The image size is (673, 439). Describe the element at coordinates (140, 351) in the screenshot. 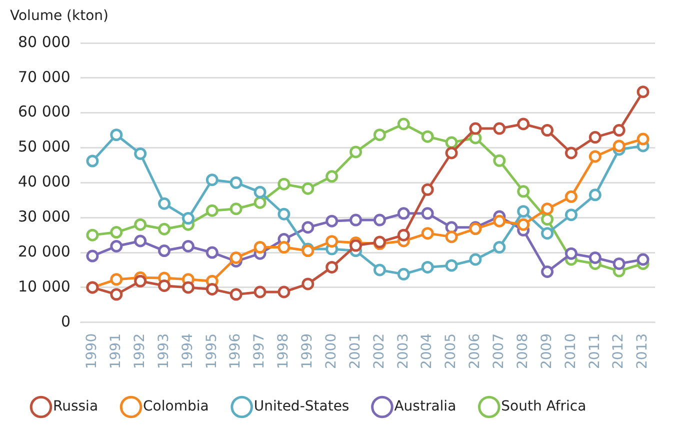

I see `x-tick-label: 1992` at that location.